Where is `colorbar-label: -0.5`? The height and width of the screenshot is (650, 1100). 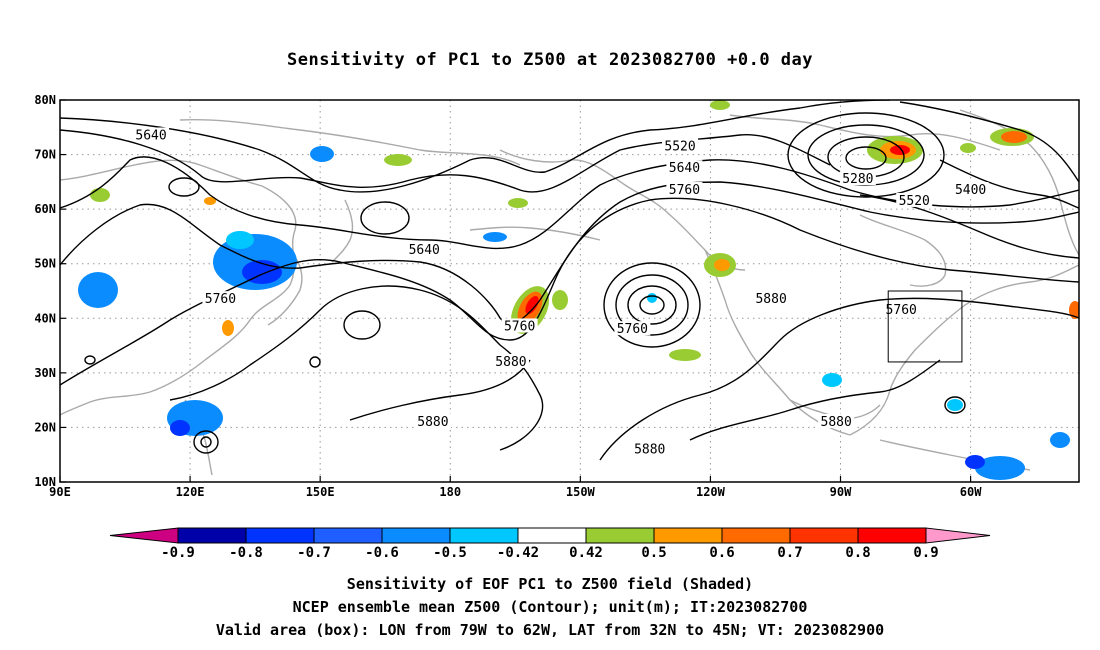 colorbar-label: -0.5 is located at coordinates (450, 553).